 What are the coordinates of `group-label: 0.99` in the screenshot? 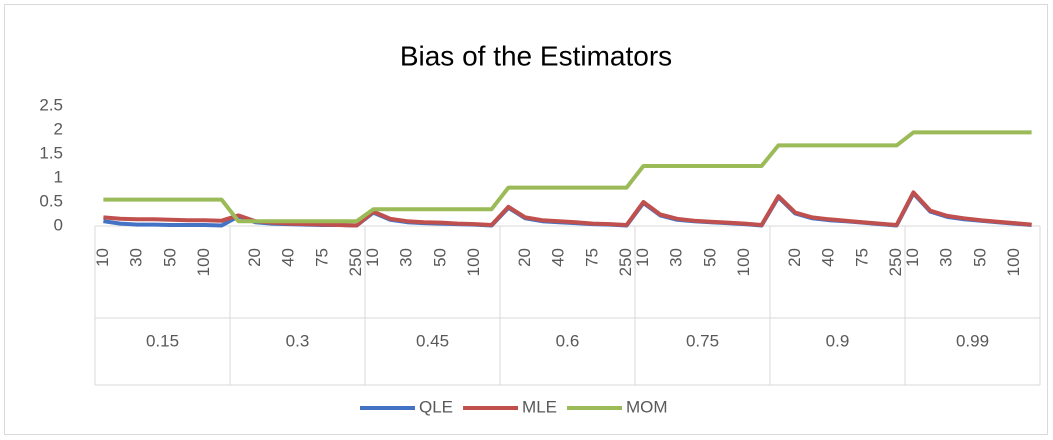 It's located at (972, 340).